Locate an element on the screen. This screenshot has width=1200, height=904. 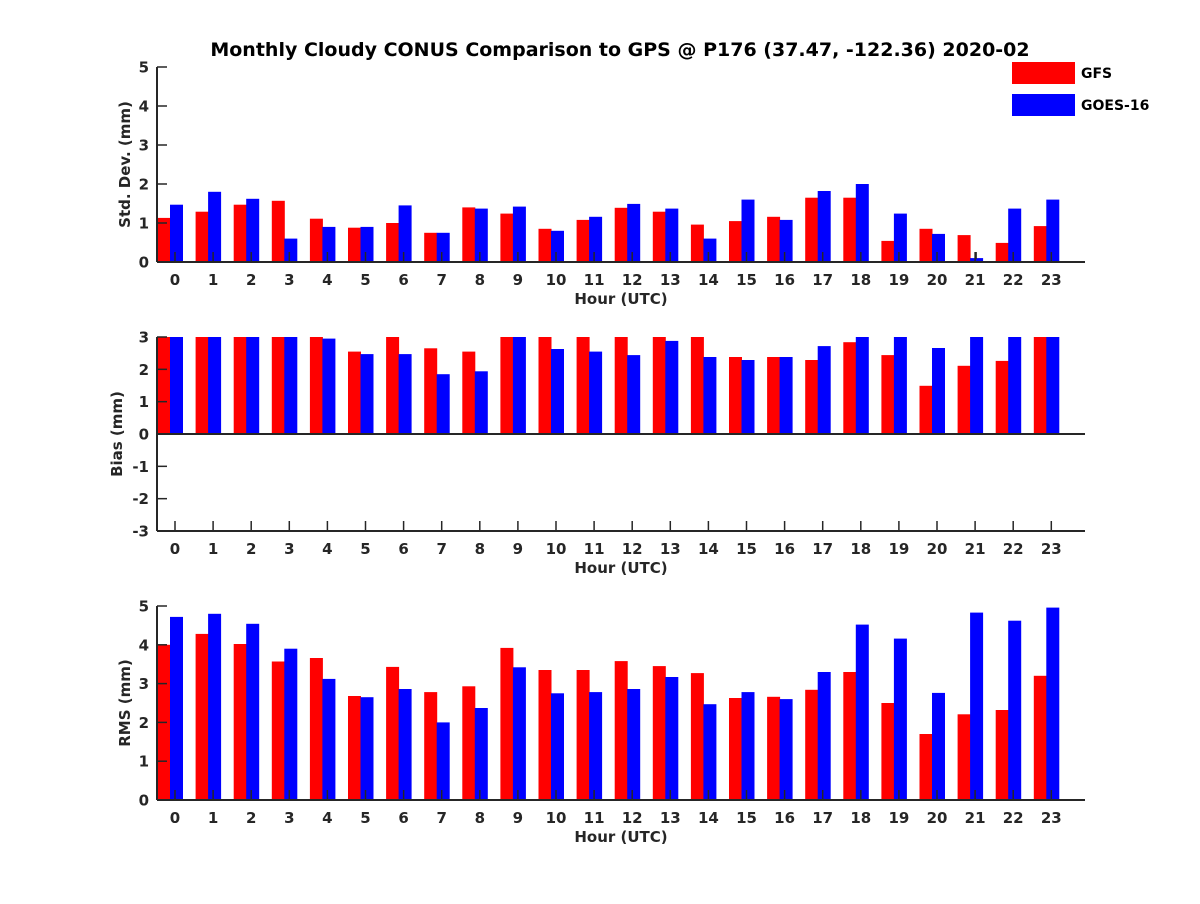
xtick-label-std-dev: 15 is located at coordinates (746, 280).